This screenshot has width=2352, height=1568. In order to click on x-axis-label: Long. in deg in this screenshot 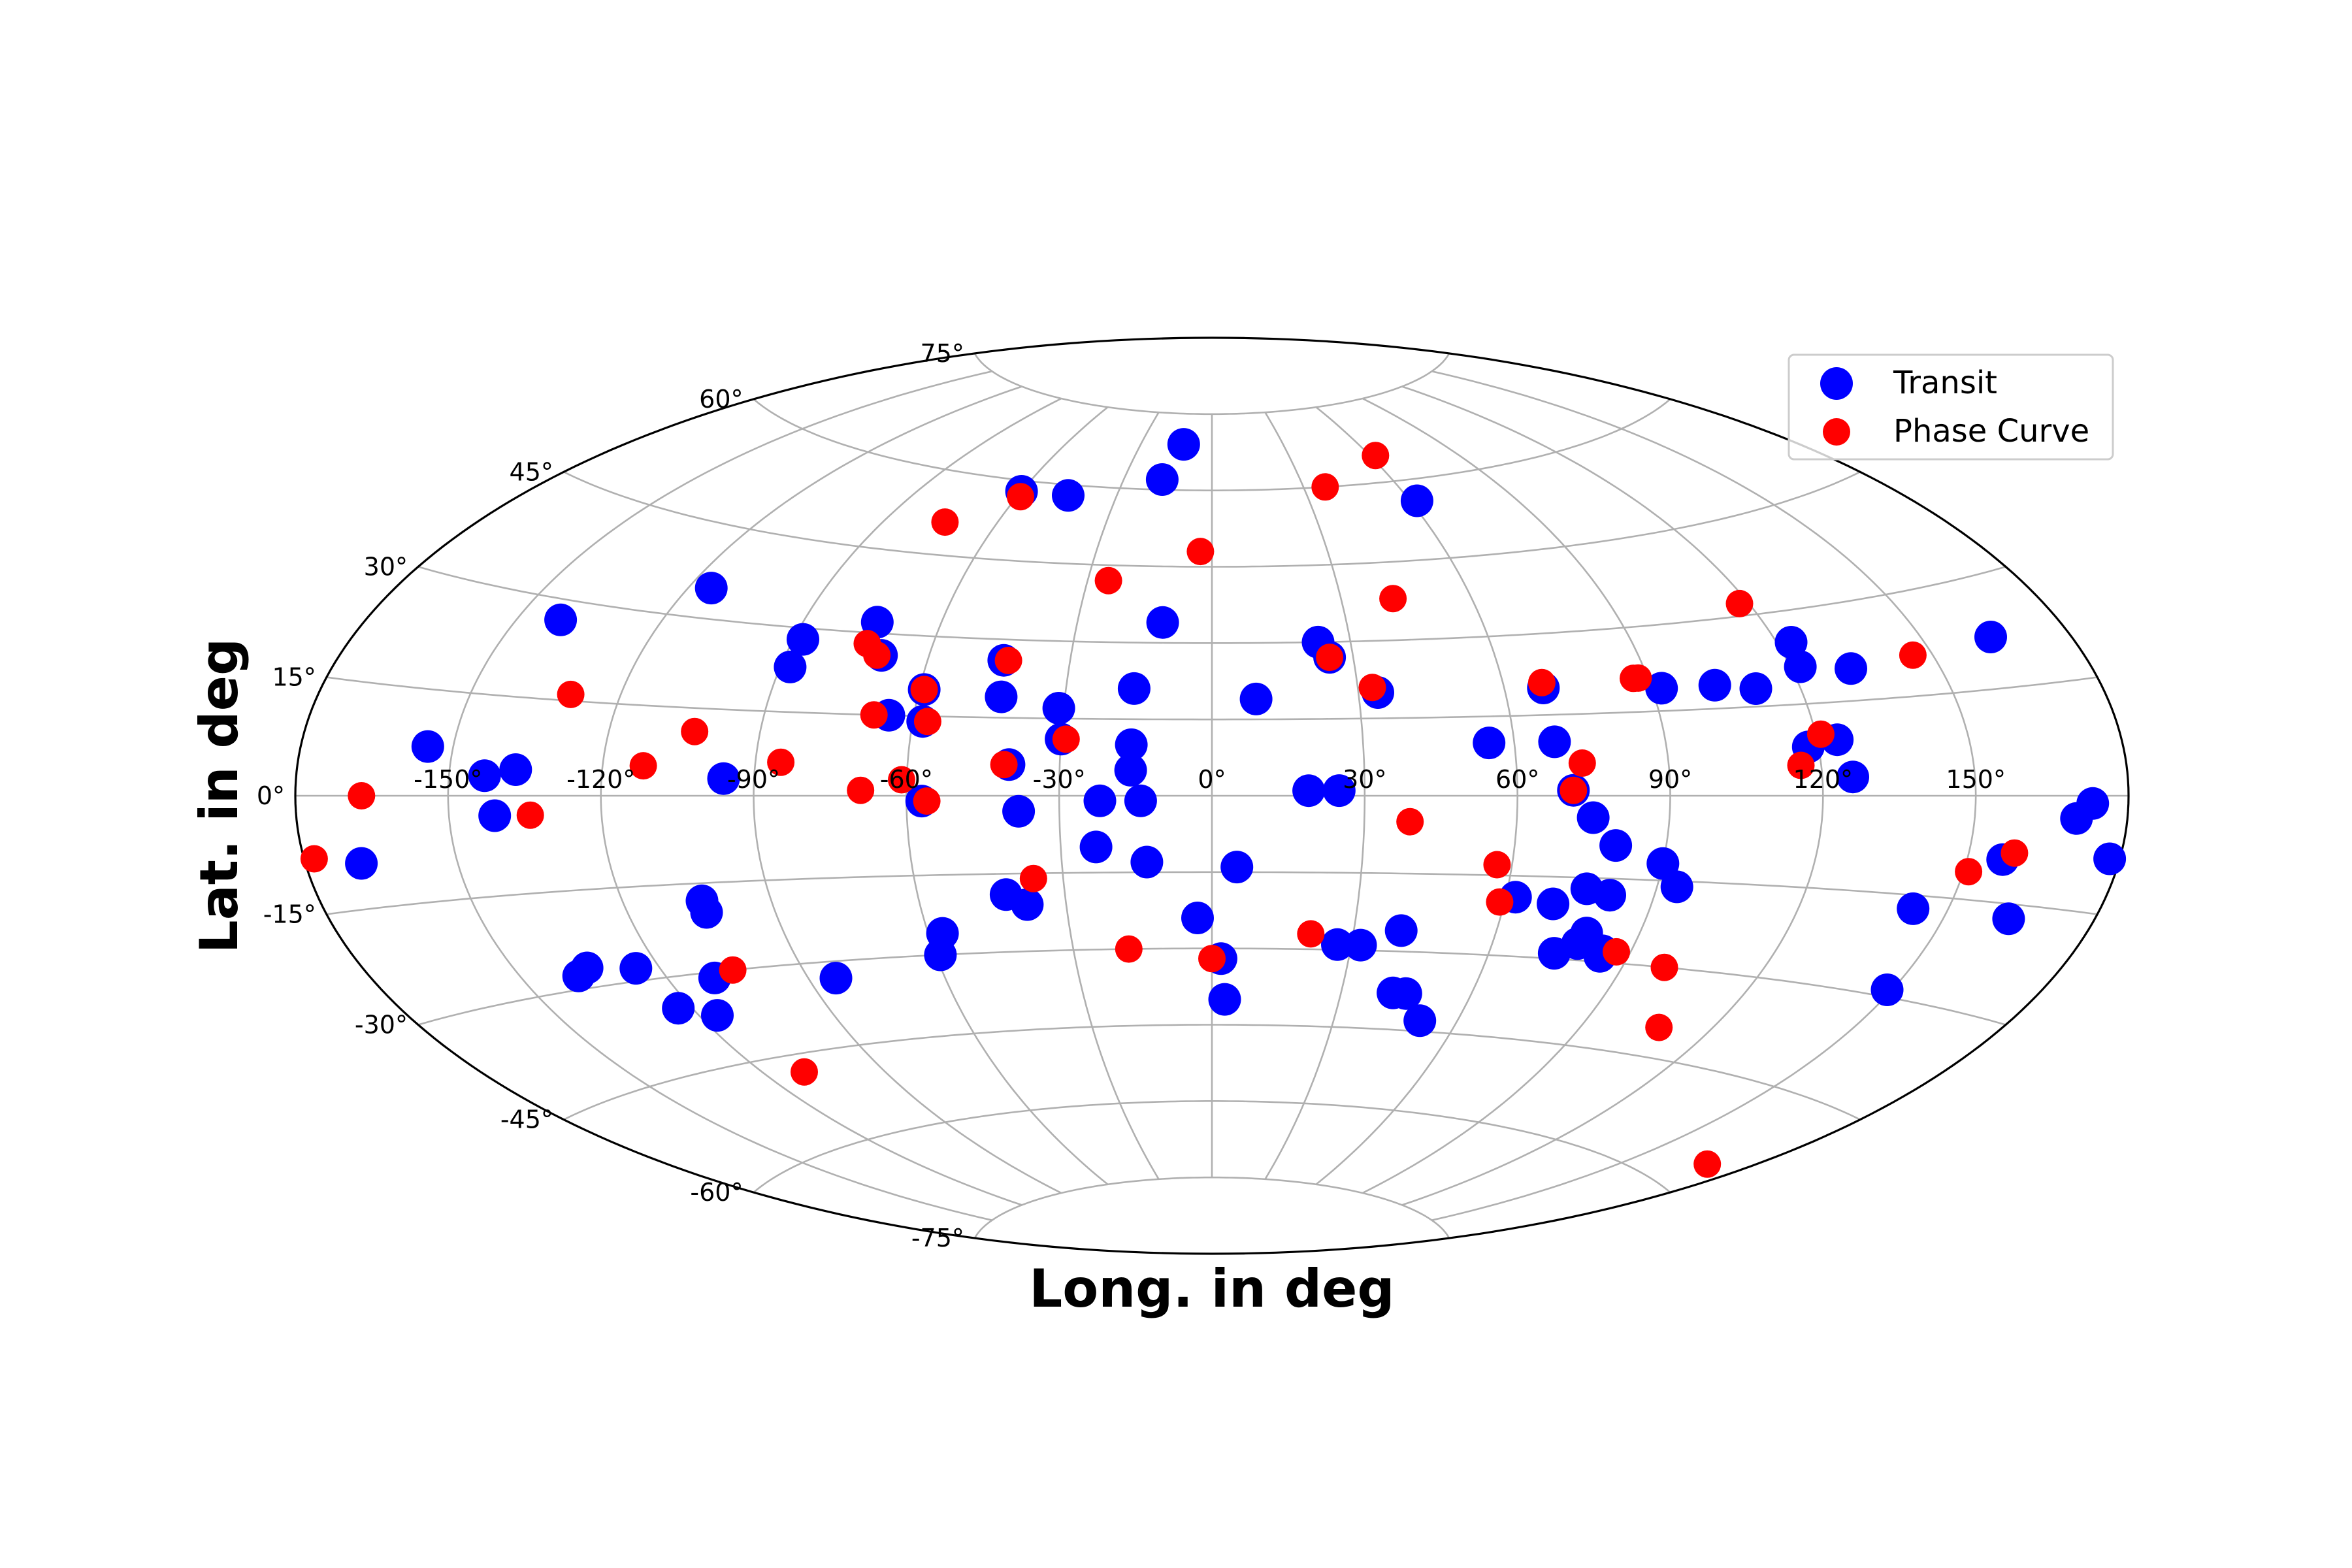, I will do `click(1211, 1288)`.